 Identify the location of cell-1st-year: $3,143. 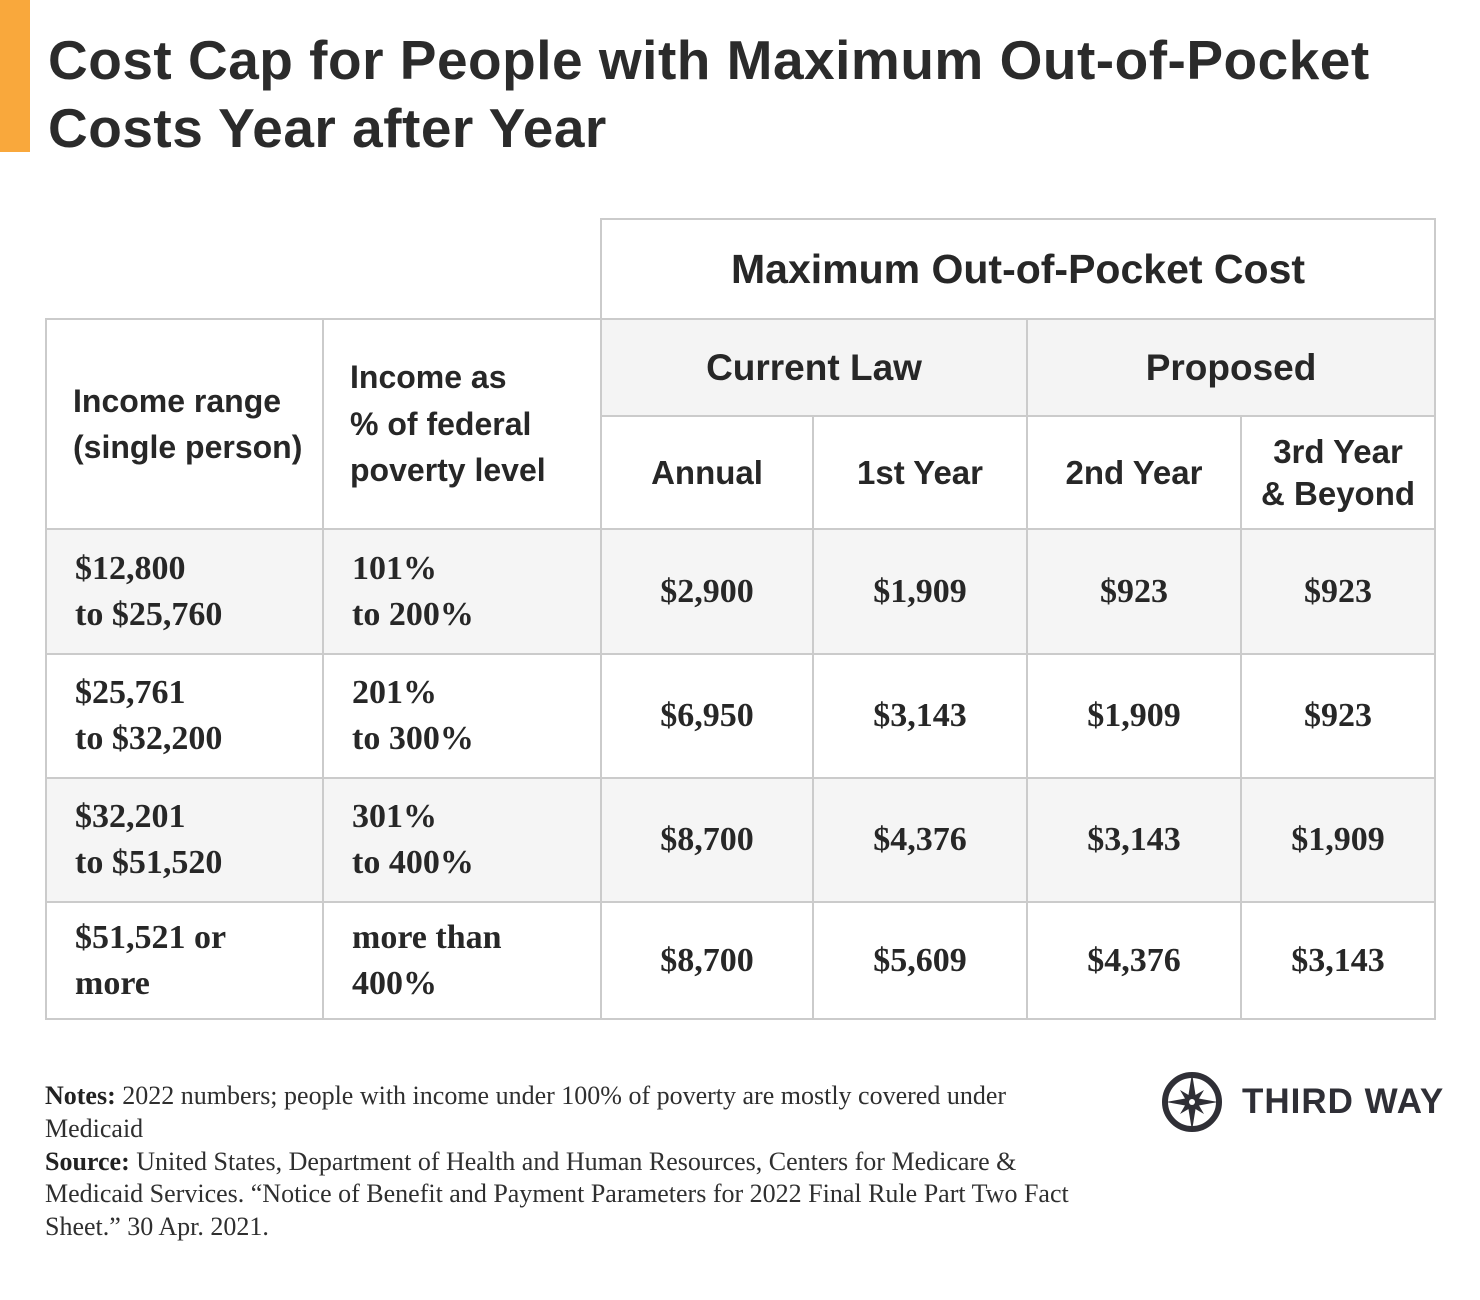
(920, 716).